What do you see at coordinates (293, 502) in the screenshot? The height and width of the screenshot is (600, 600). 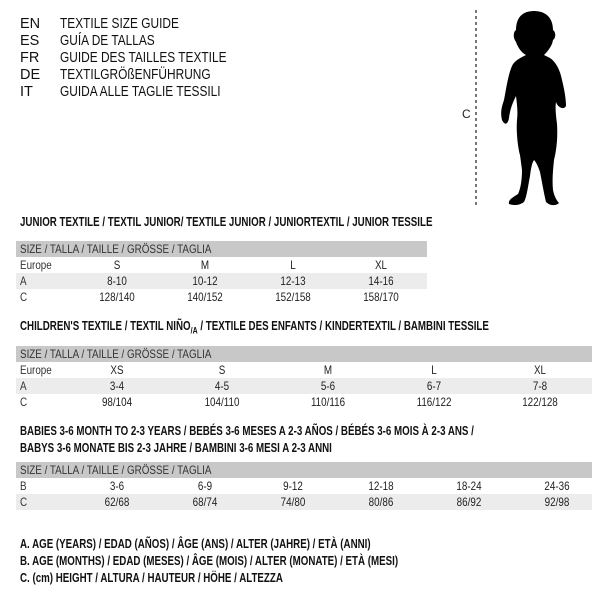 I see `table-cell: 74/80` at bounding box center [293, 502].